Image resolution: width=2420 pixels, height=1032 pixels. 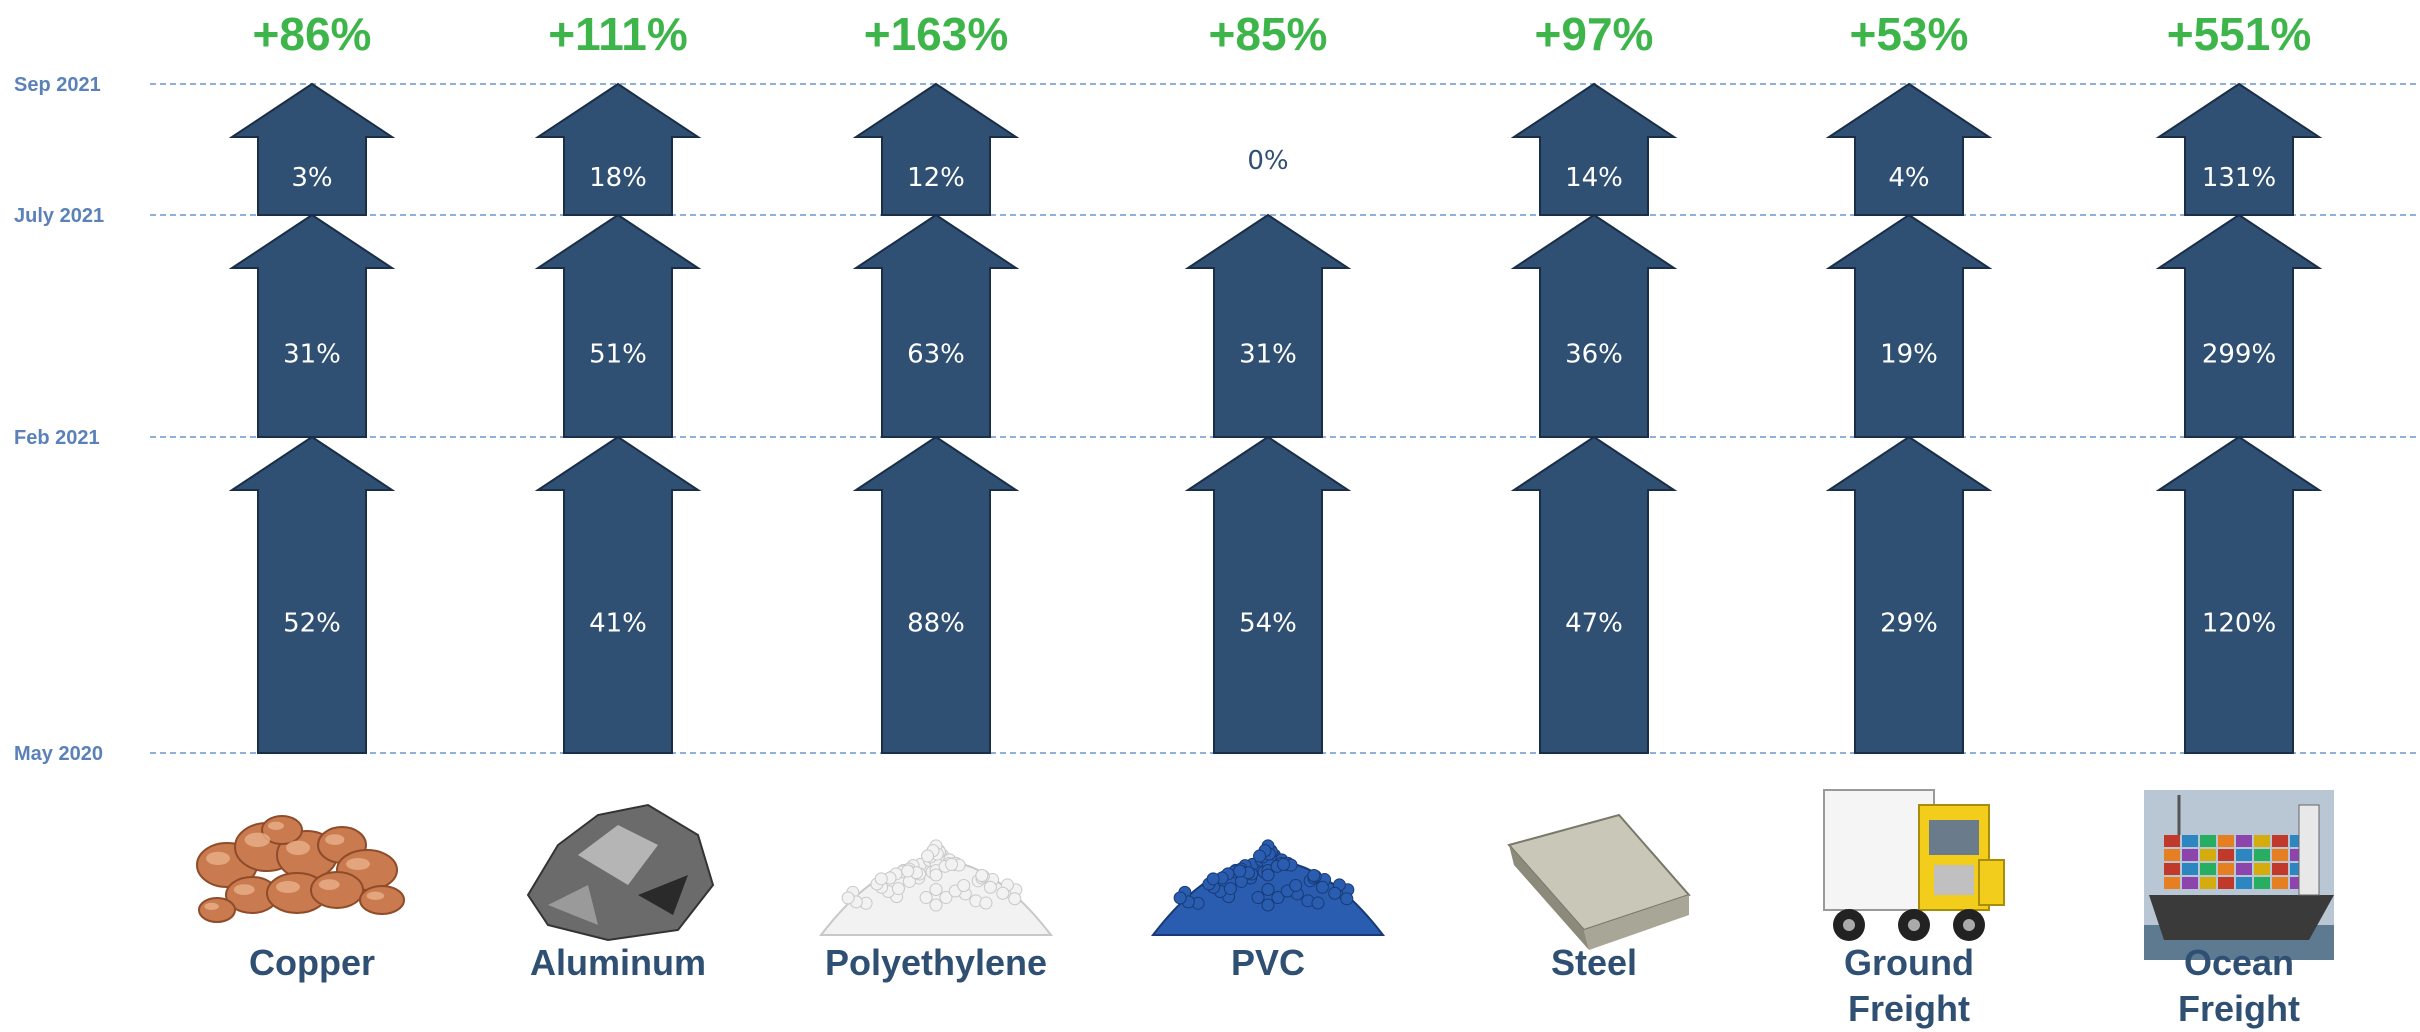 I want to click on segment-value-label: 131%, so click(x=2239, y=178).